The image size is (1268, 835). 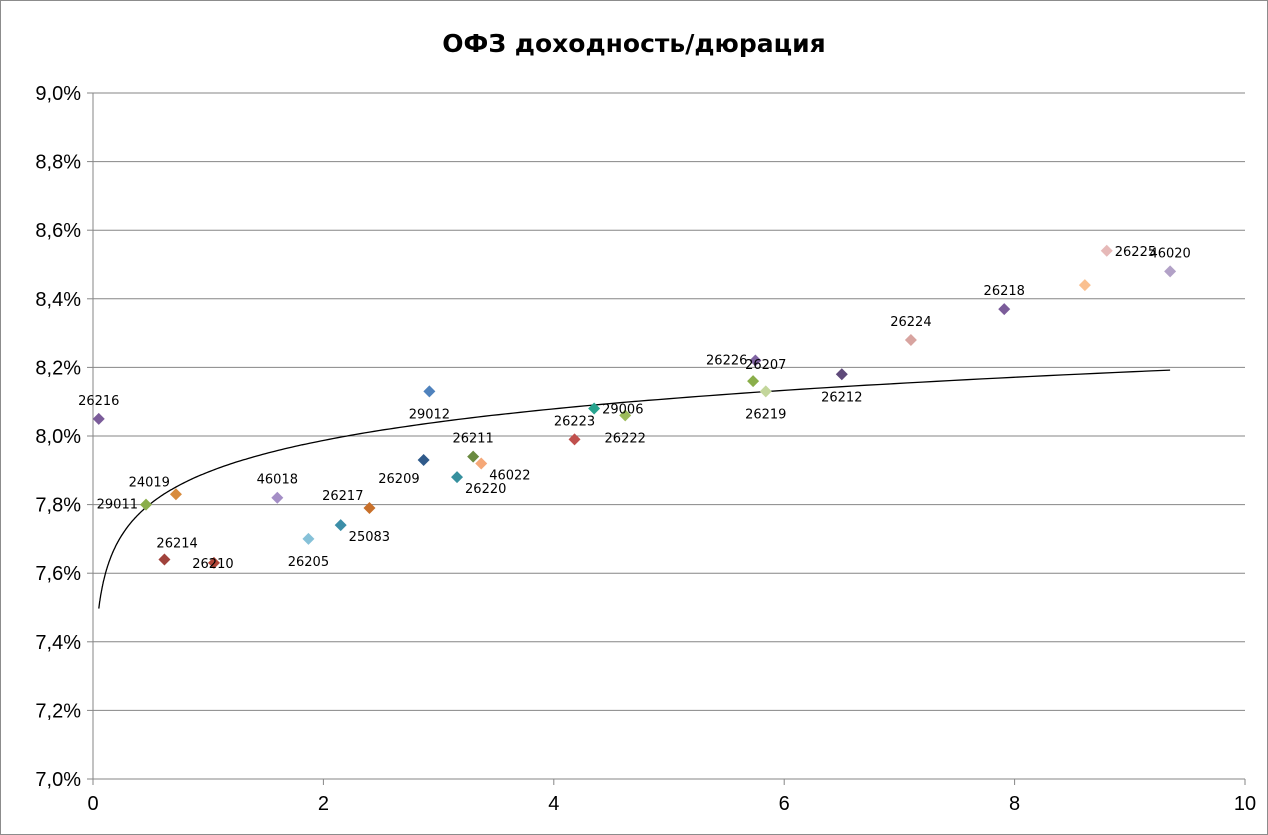 I want to click on data-point-label: 26226, so click(x=726, y=361).